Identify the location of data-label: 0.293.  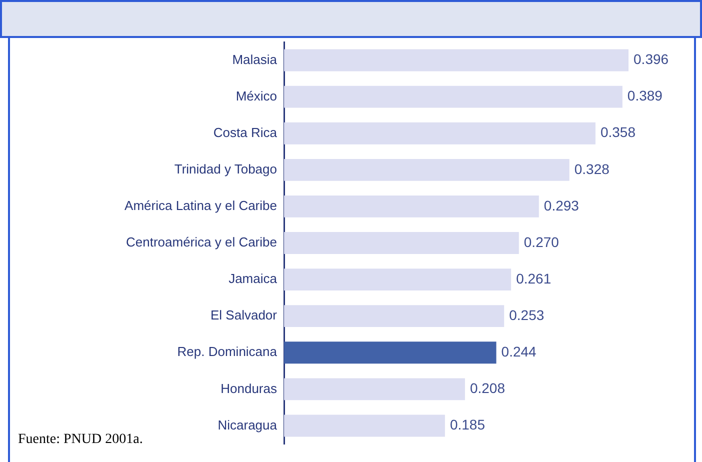
(562, 205).